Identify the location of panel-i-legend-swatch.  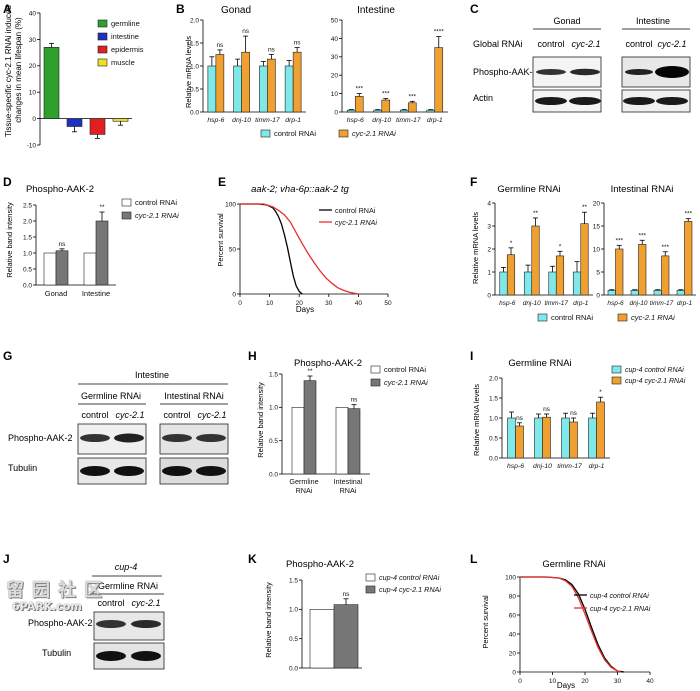
(616, 369).